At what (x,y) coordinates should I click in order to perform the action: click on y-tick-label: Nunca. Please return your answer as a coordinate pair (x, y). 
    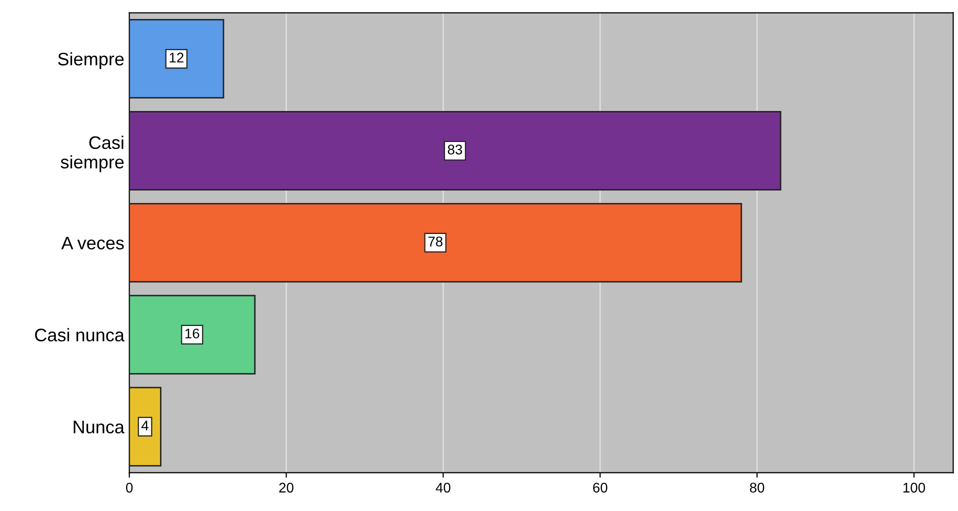
    Looking at the image, I should click on (99, 427).